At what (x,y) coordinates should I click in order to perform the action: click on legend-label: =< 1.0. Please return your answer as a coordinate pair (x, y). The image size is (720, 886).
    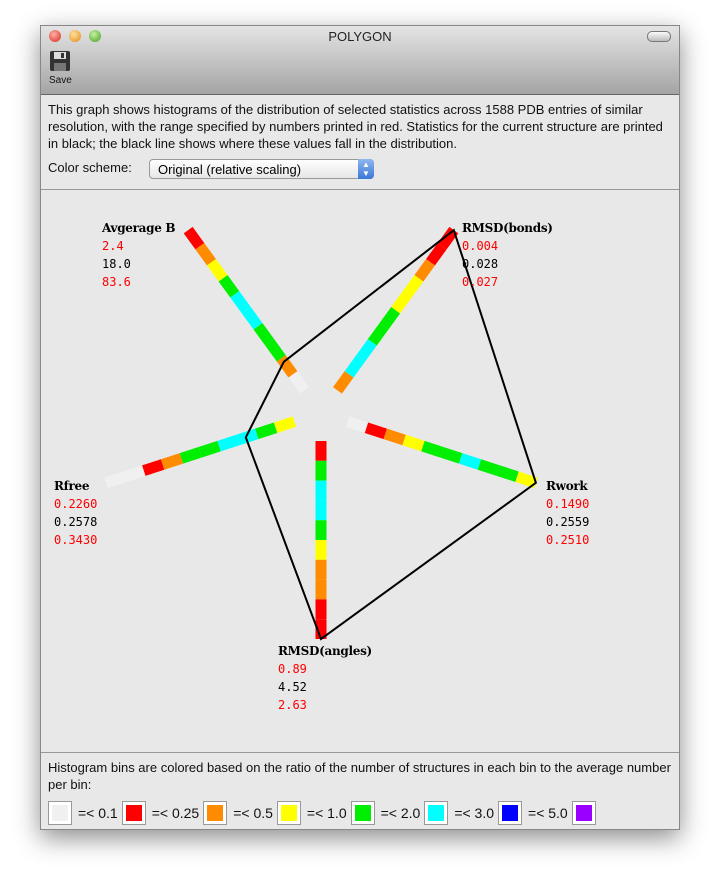
    Looking at the image, I should click on (326, 813).